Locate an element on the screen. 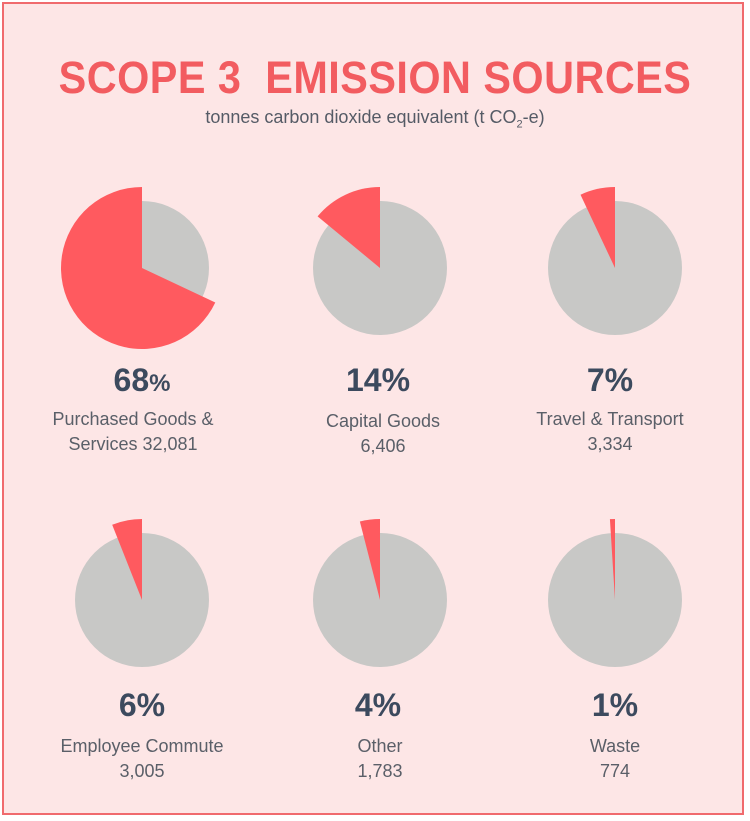 This screenshot has height=821, width=750. pct-number: 1% is located at coordinates (615, 705).